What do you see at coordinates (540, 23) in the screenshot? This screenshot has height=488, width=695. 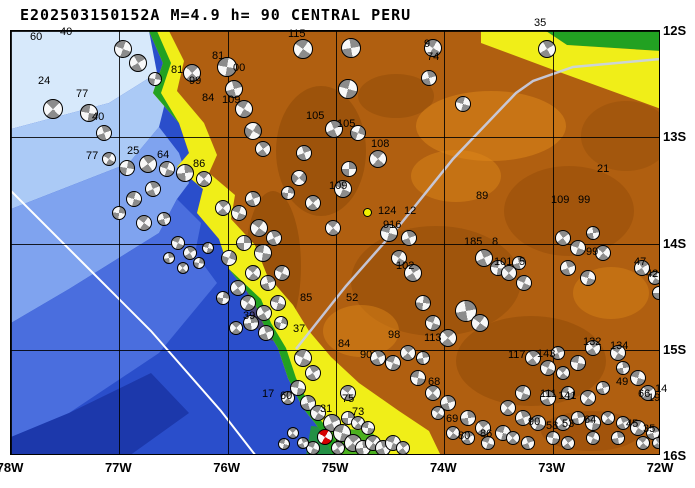 I see `depth-label: 35` at bounding box center [540, 23].